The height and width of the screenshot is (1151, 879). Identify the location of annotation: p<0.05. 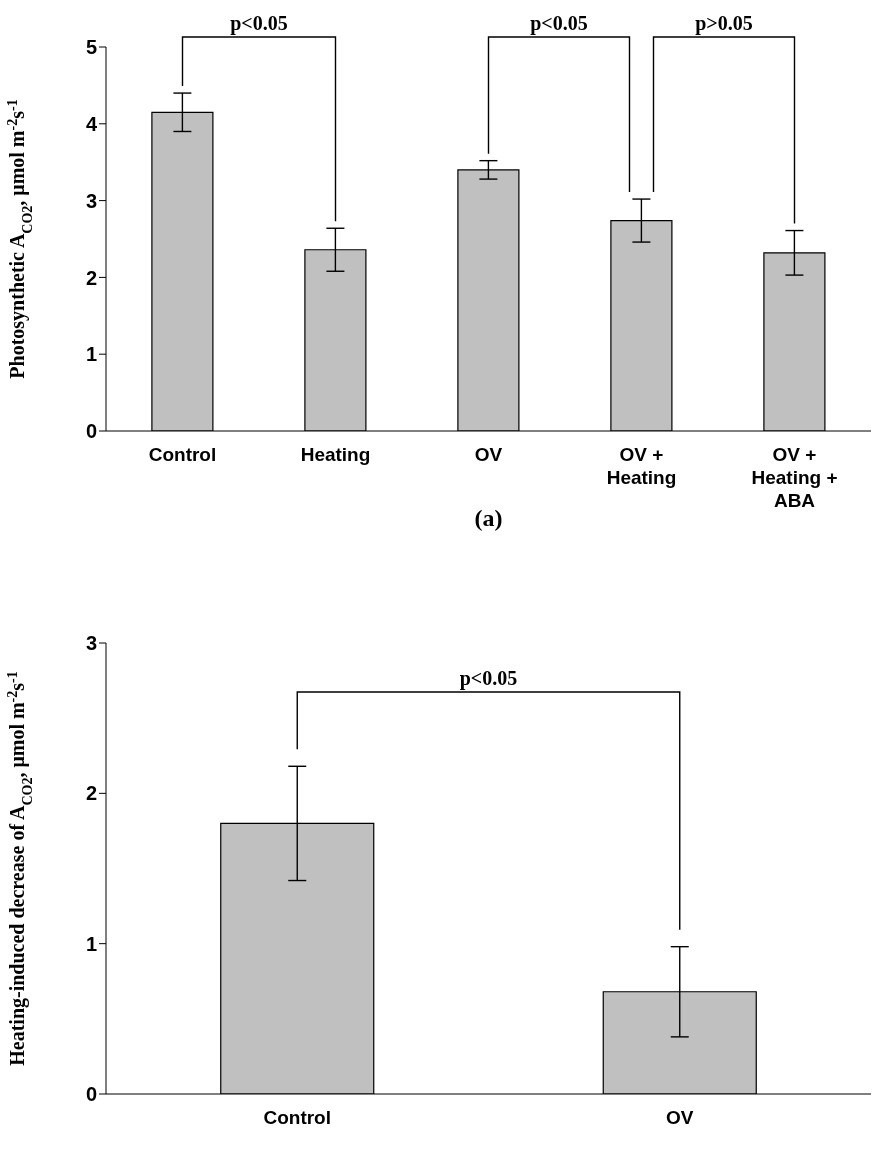
(488, 678).